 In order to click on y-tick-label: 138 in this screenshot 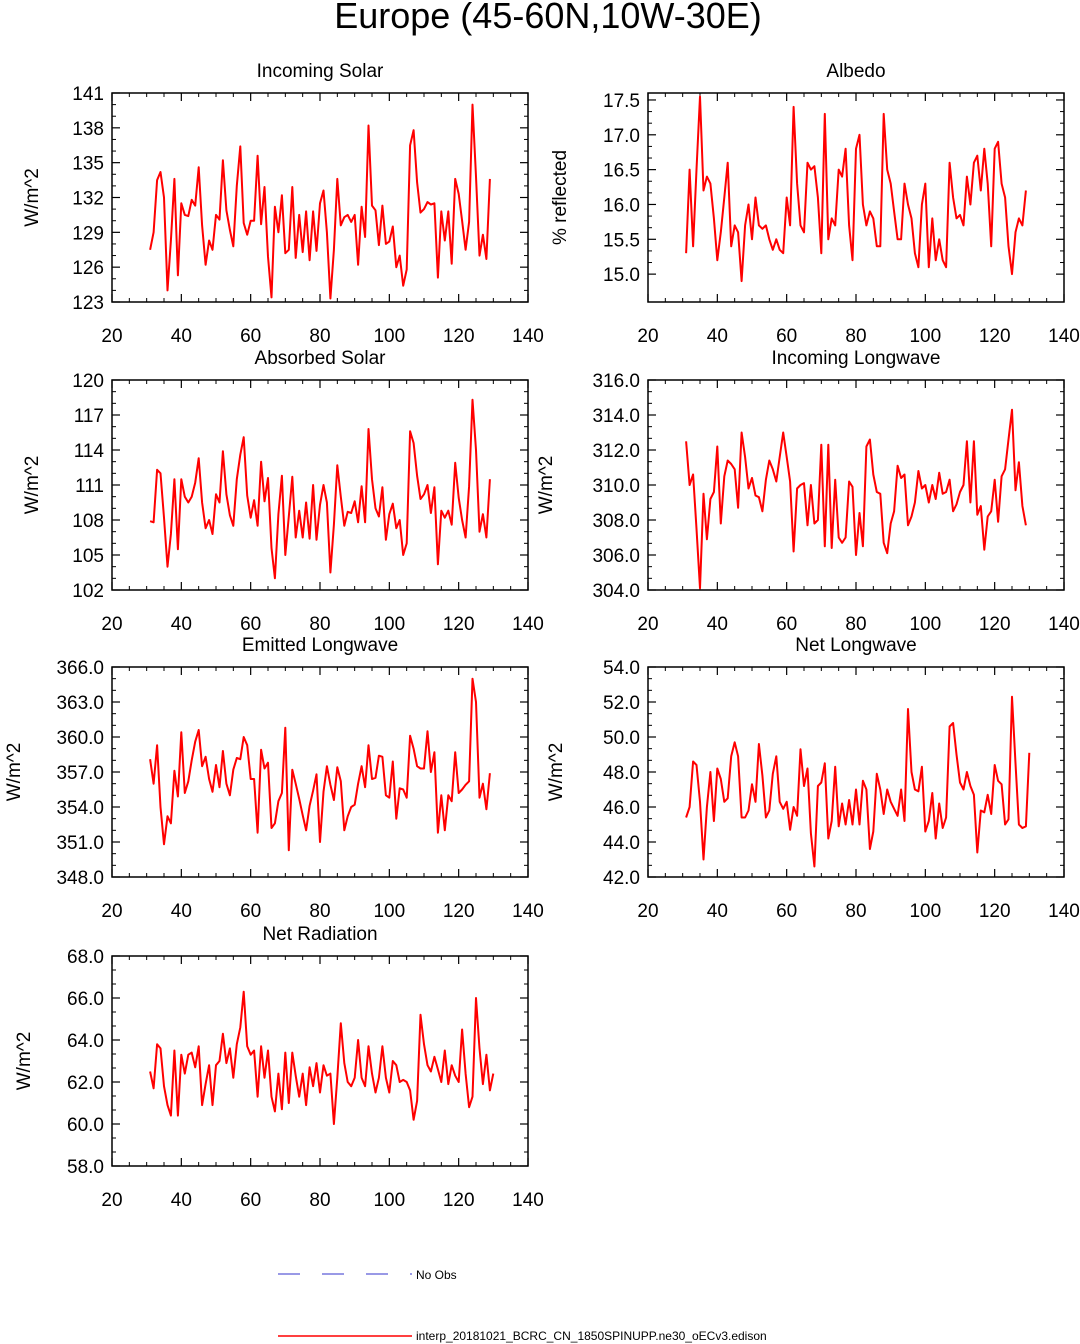, I will do `click(88, 129)`.